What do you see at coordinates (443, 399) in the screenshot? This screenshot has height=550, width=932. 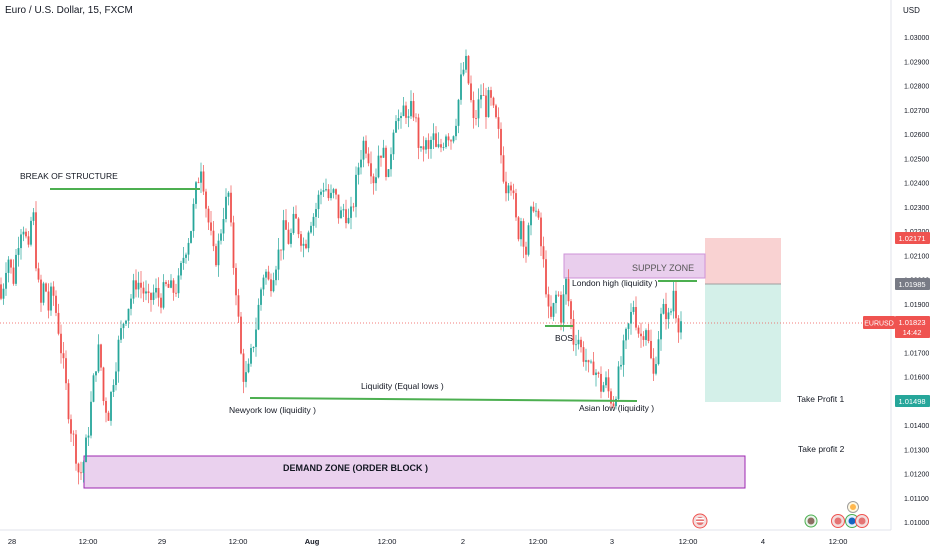 I see `equal-lows-line` at bounding box center [443, 399].